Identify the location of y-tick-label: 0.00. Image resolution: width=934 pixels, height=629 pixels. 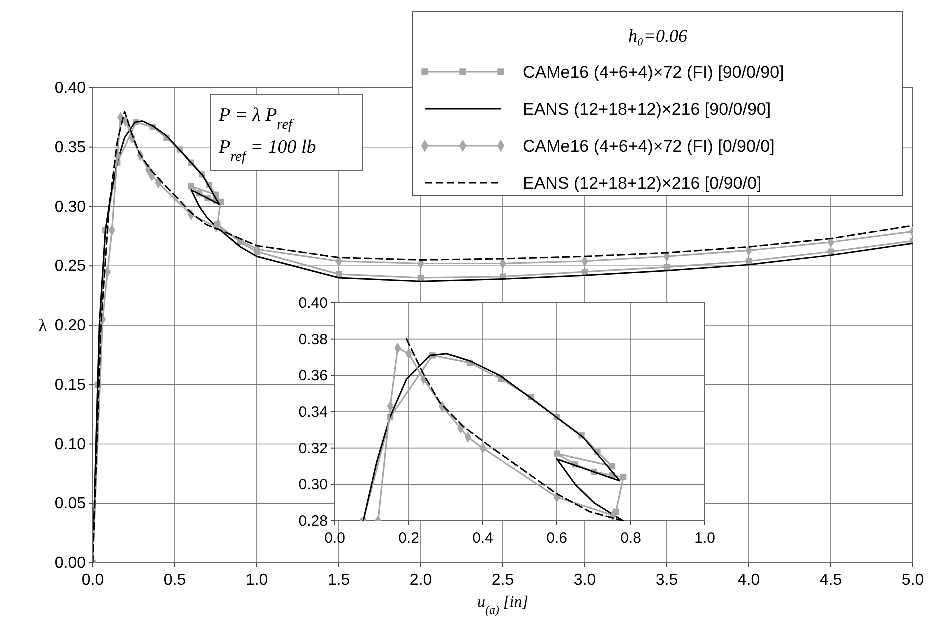
(70, 563).